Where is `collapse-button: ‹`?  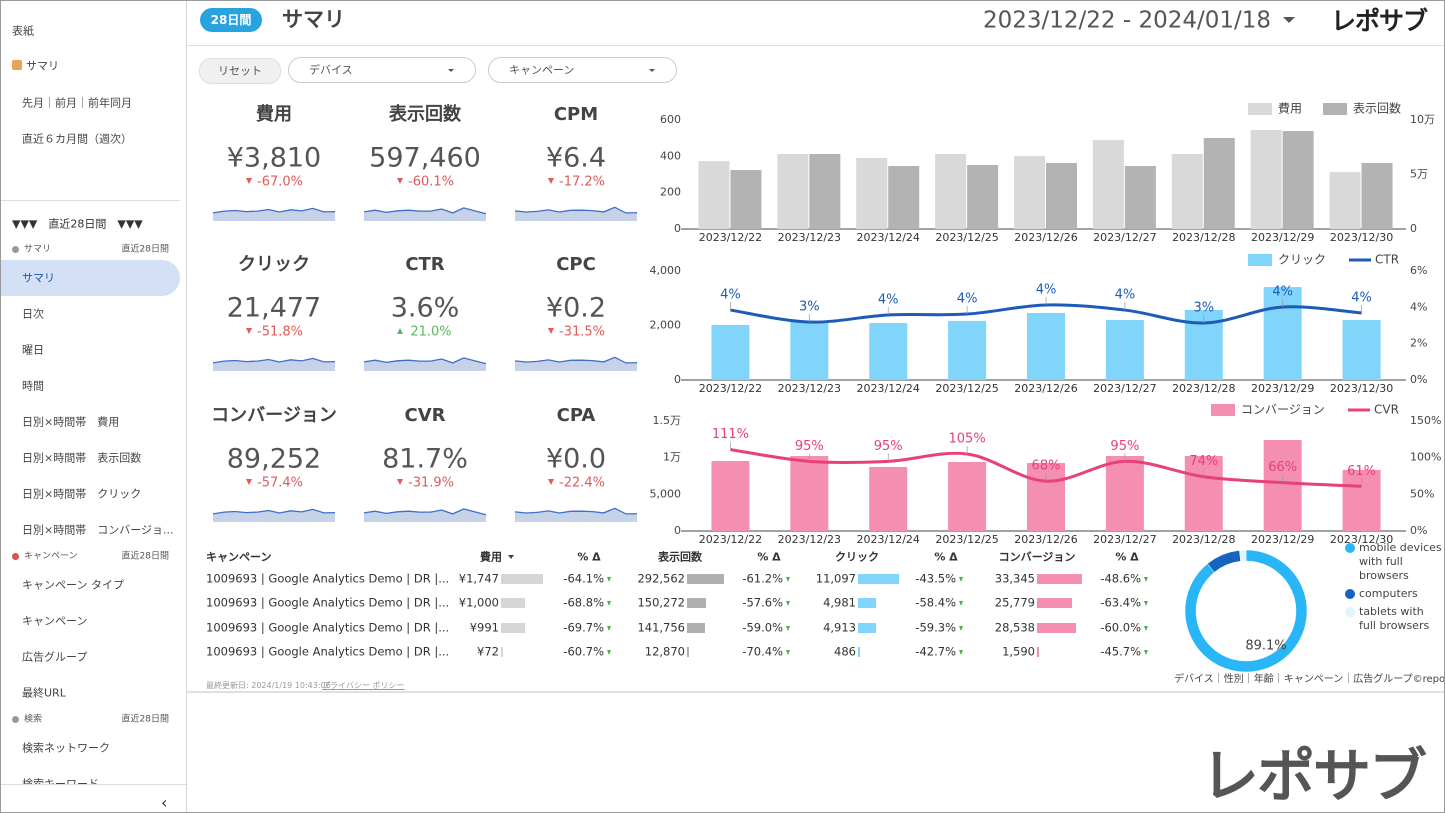
collapse-button: ‹ is located at coordinates (164, 802).